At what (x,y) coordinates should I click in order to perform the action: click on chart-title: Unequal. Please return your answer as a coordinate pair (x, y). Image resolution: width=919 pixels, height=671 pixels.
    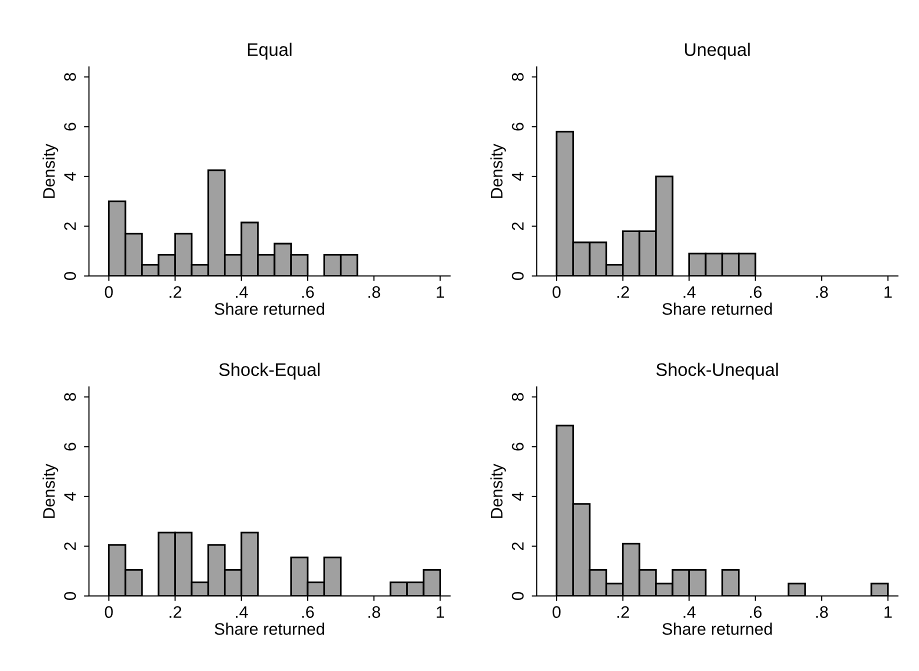
    Looking at the image, I should click on (717, 51).